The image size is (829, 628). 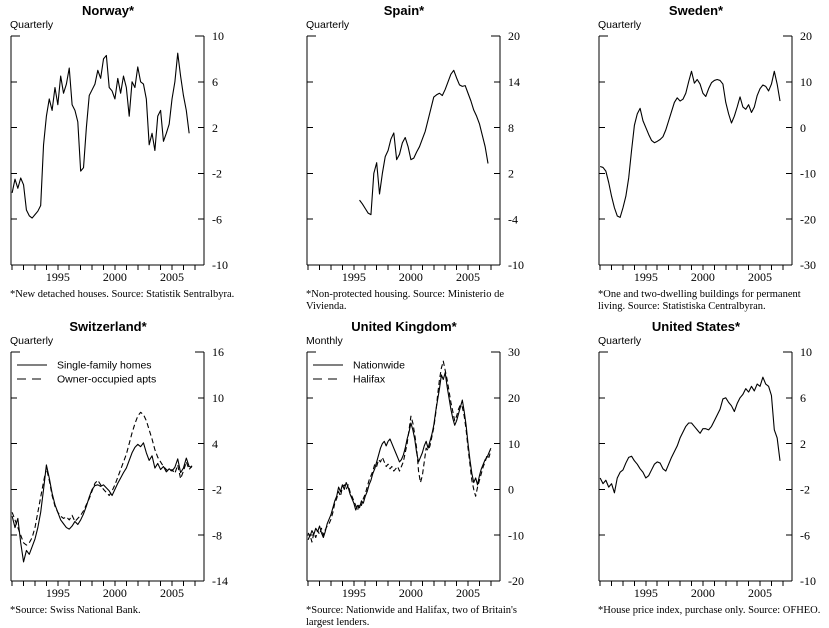 I want to click on svg-text: Halifax, so click(x=369, y=380).